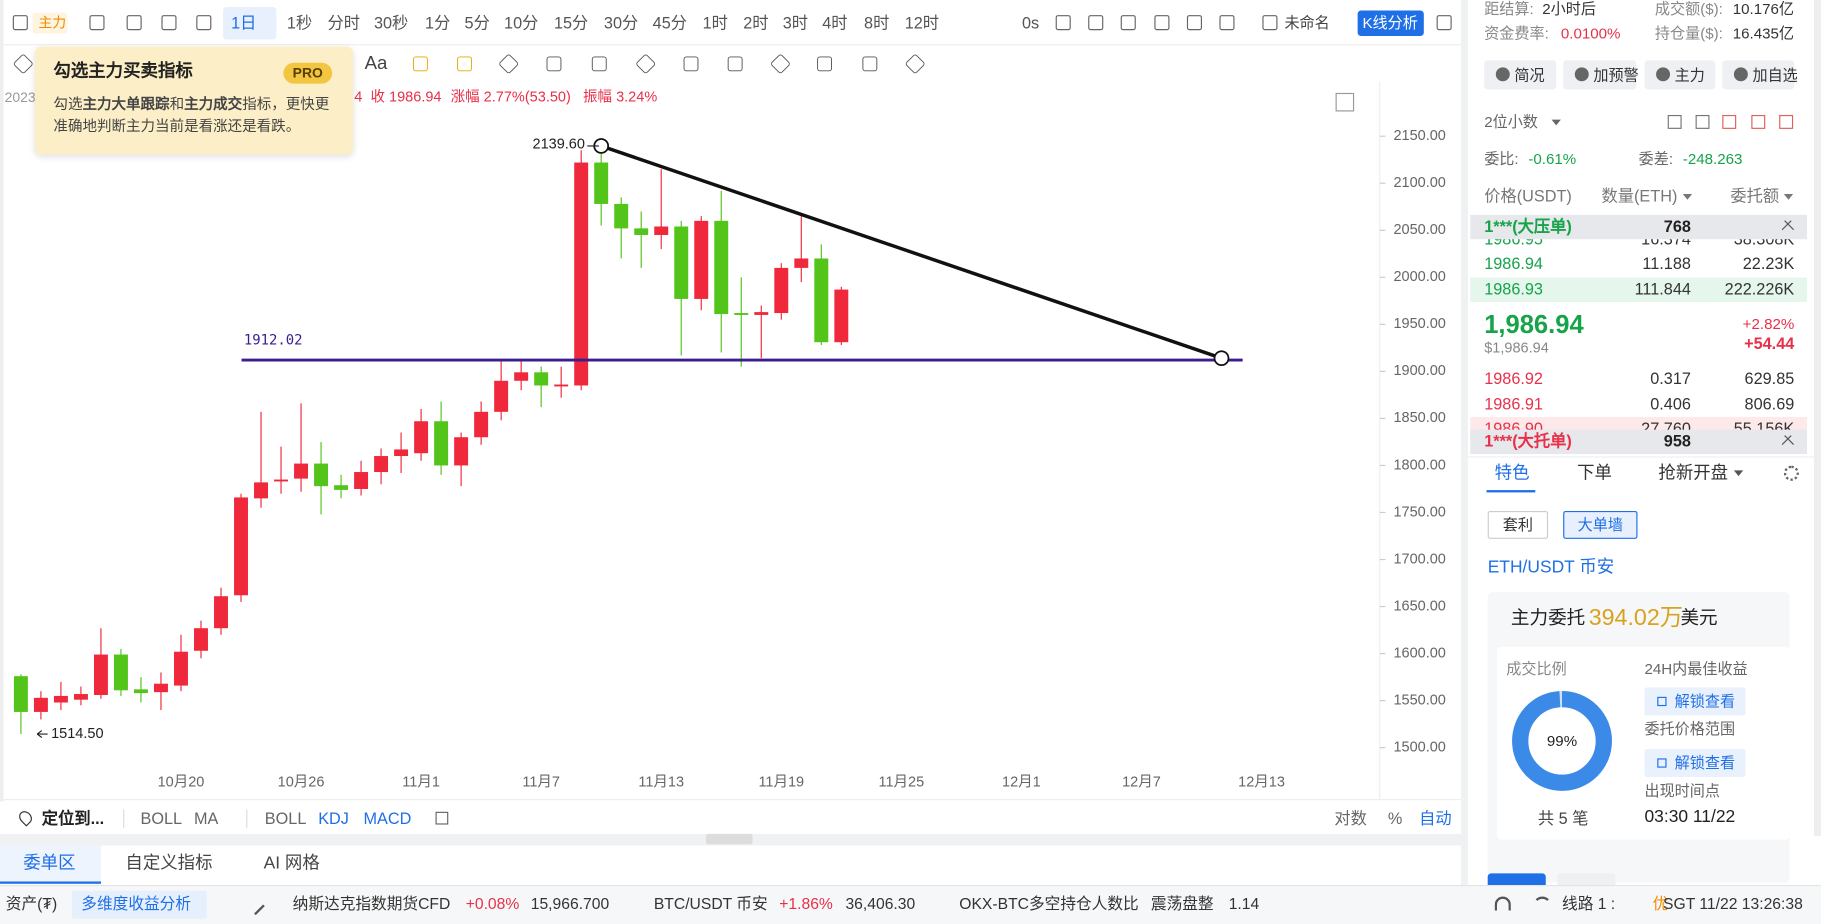 The height and width of the screenshot is (924, 1821). Describe the element at coordinates (1562, 741) in the screenshot. I see `donut-arc` at that location.